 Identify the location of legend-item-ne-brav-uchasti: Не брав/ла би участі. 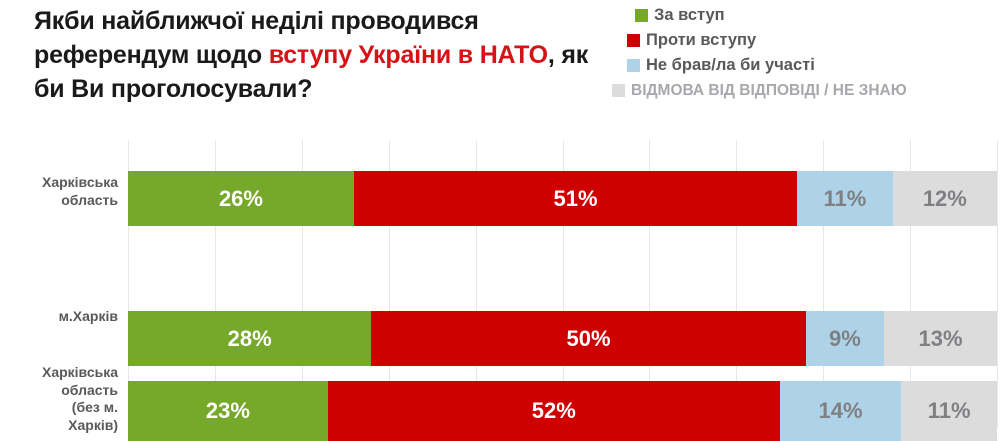
(813, 65).